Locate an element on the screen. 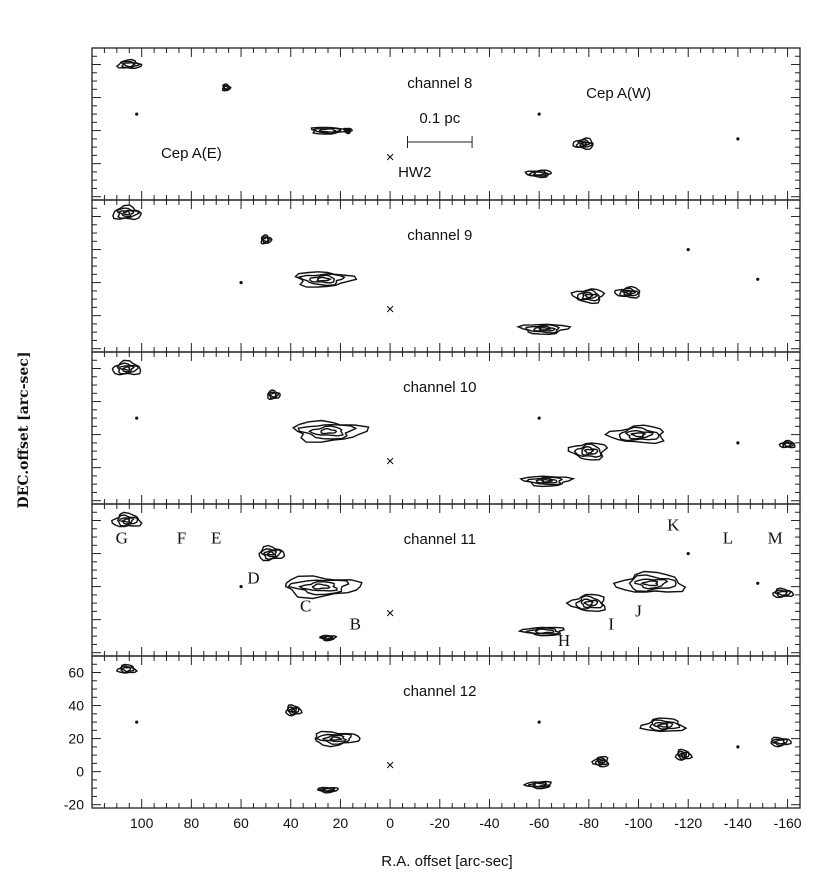 The height and width of the screenshot is (889, 830). region-label-M: M is located at coordinates (775, 538).